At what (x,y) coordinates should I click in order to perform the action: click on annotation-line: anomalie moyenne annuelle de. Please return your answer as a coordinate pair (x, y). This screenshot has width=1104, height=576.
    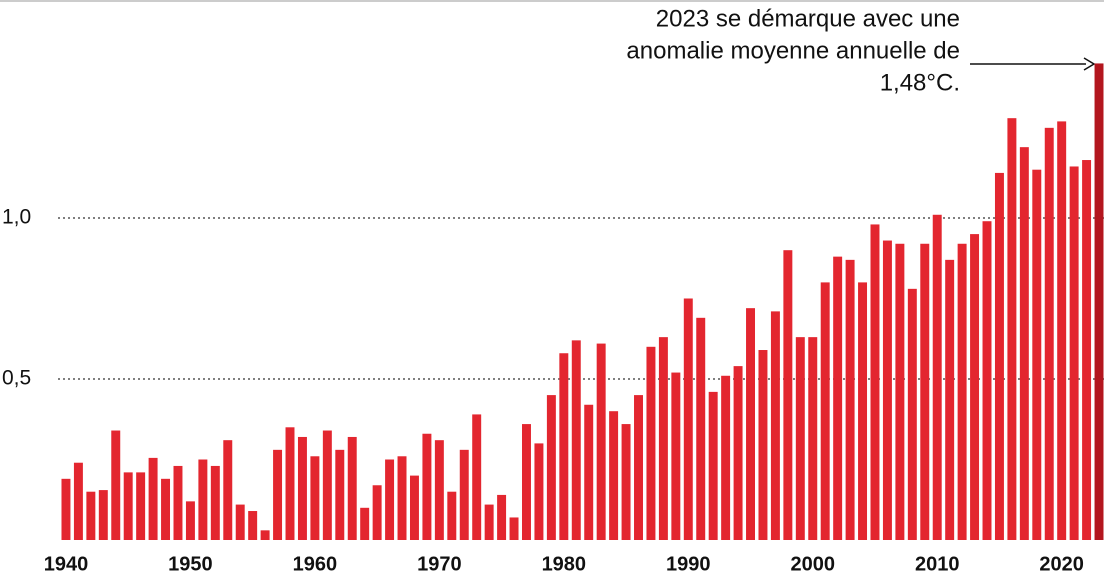
    Looking at the image, I should click on (793, 50).